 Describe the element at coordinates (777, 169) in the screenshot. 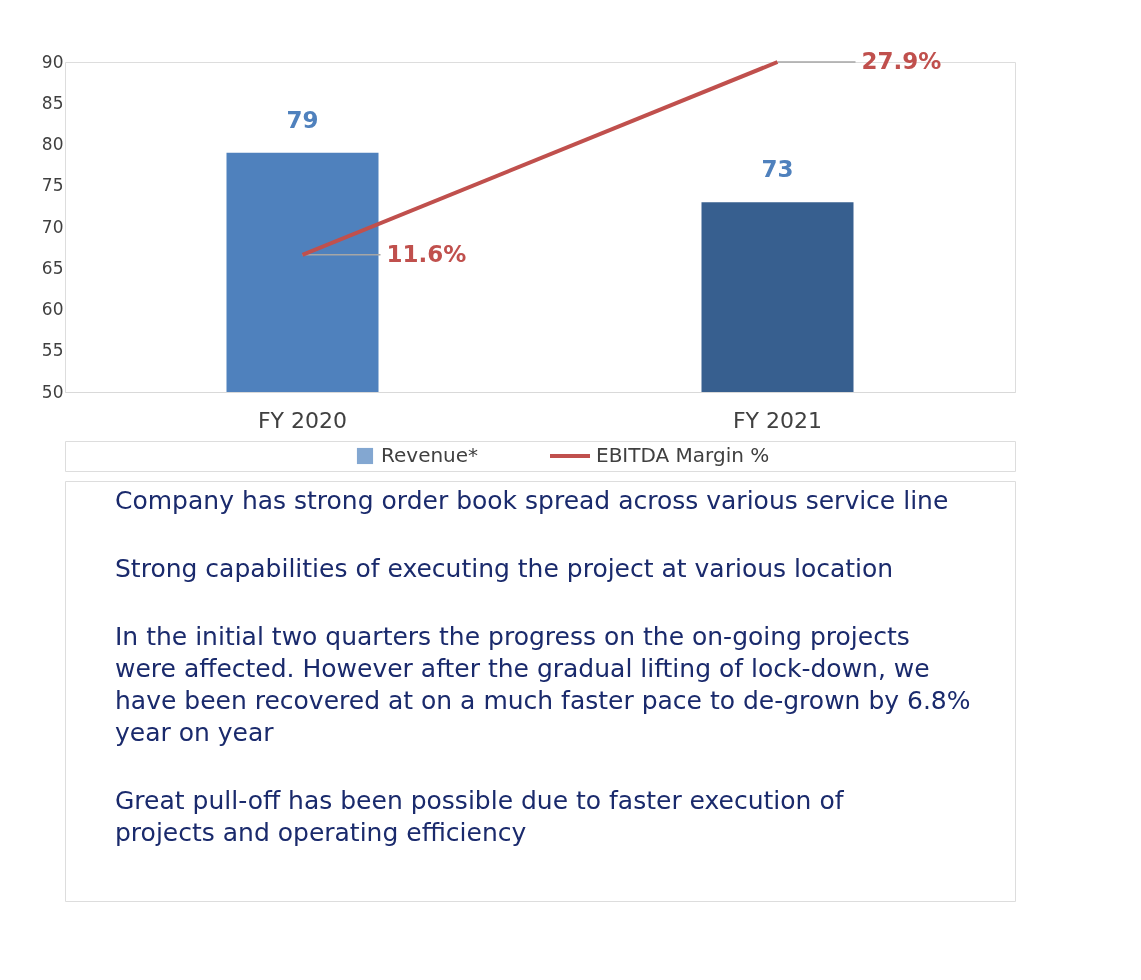

I see `data-label: 73` at that location.